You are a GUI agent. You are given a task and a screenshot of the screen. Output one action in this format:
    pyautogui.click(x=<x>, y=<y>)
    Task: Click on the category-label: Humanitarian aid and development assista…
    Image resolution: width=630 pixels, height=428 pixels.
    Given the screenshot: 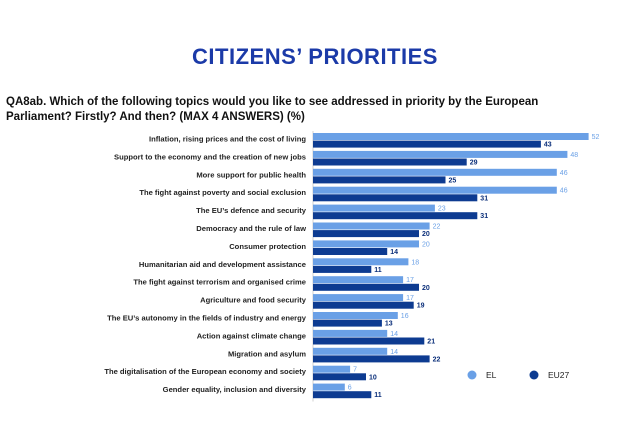 What is the action you would take?
    pyautogui.click(x=222, y=264)
    